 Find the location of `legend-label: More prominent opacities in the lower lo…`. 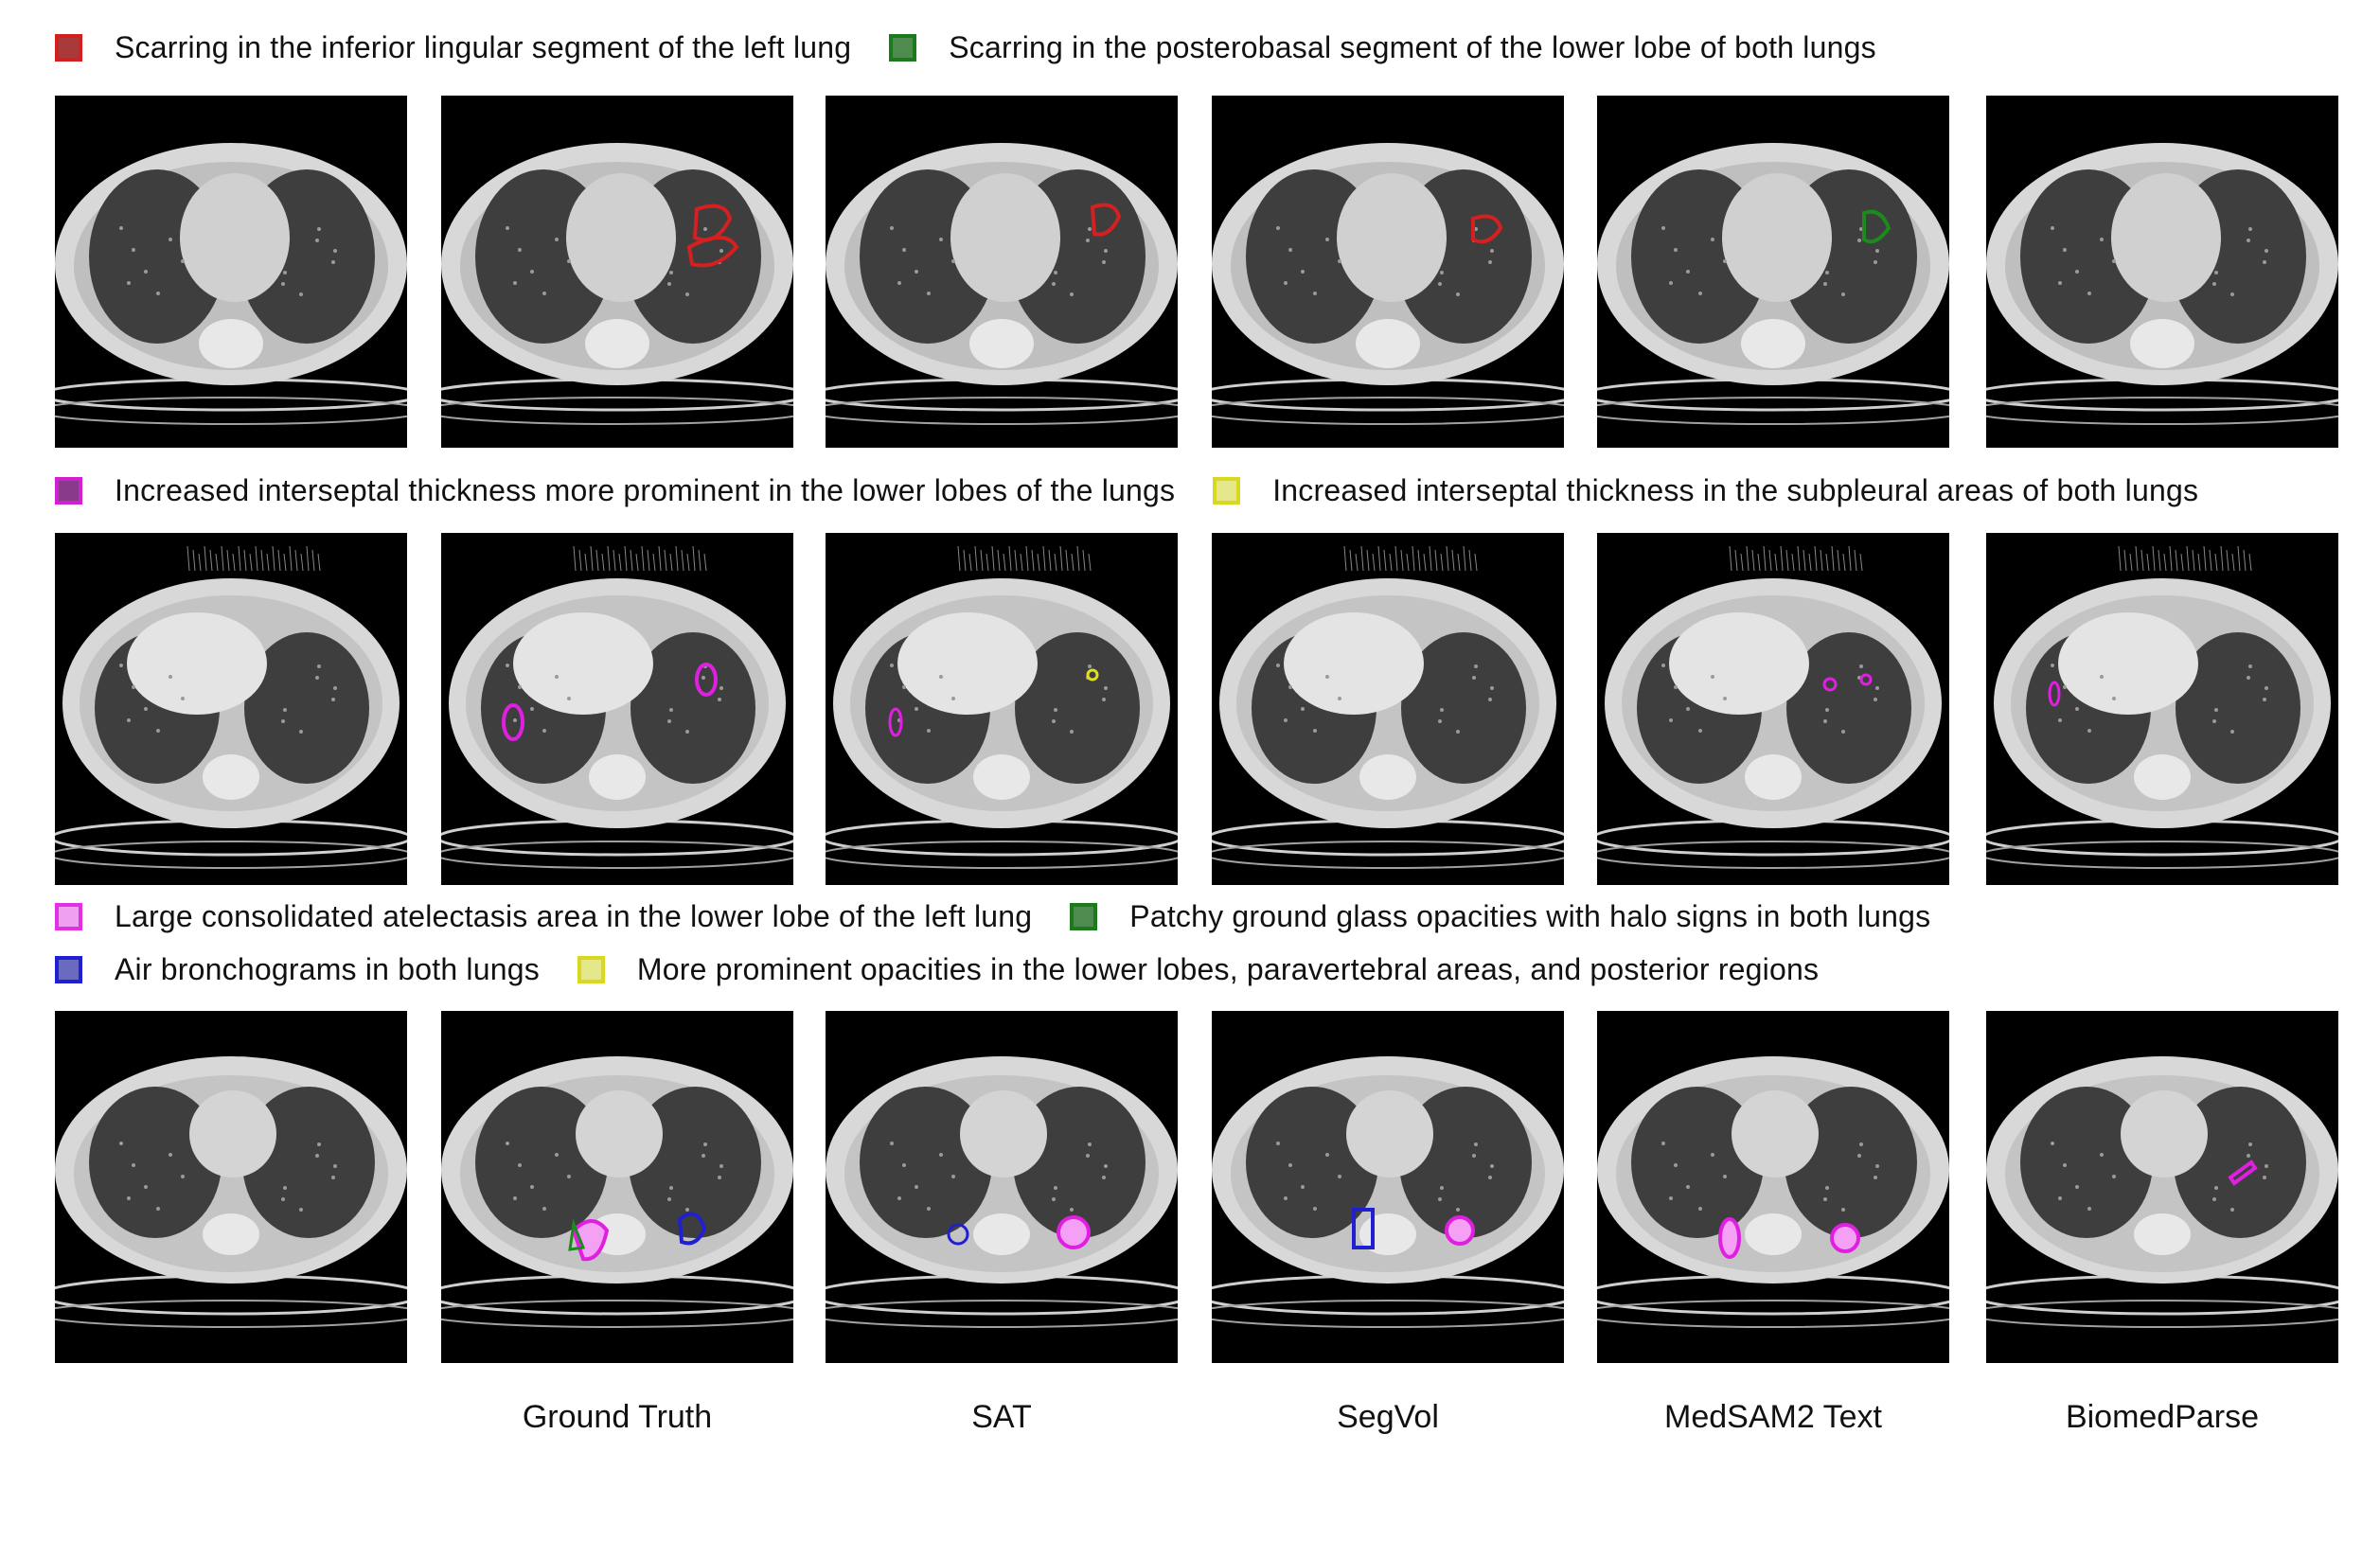

legend-label: More prominent opacities in the lower lo… is located at coordinates (1228, 969).